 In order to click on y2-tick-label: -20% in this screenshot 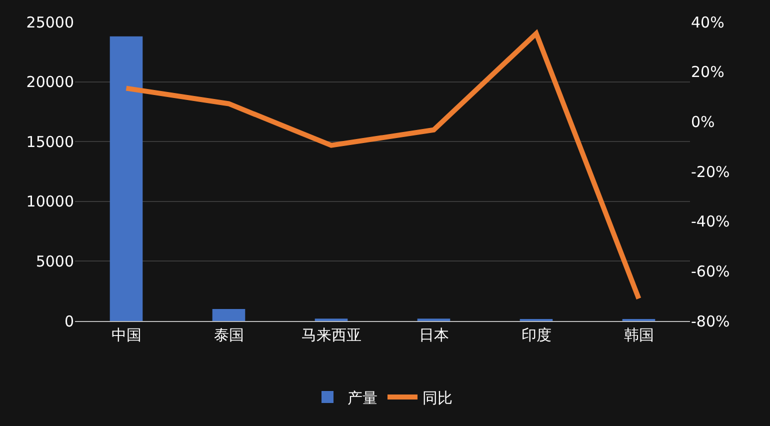, I will do `click(710, 171)`.